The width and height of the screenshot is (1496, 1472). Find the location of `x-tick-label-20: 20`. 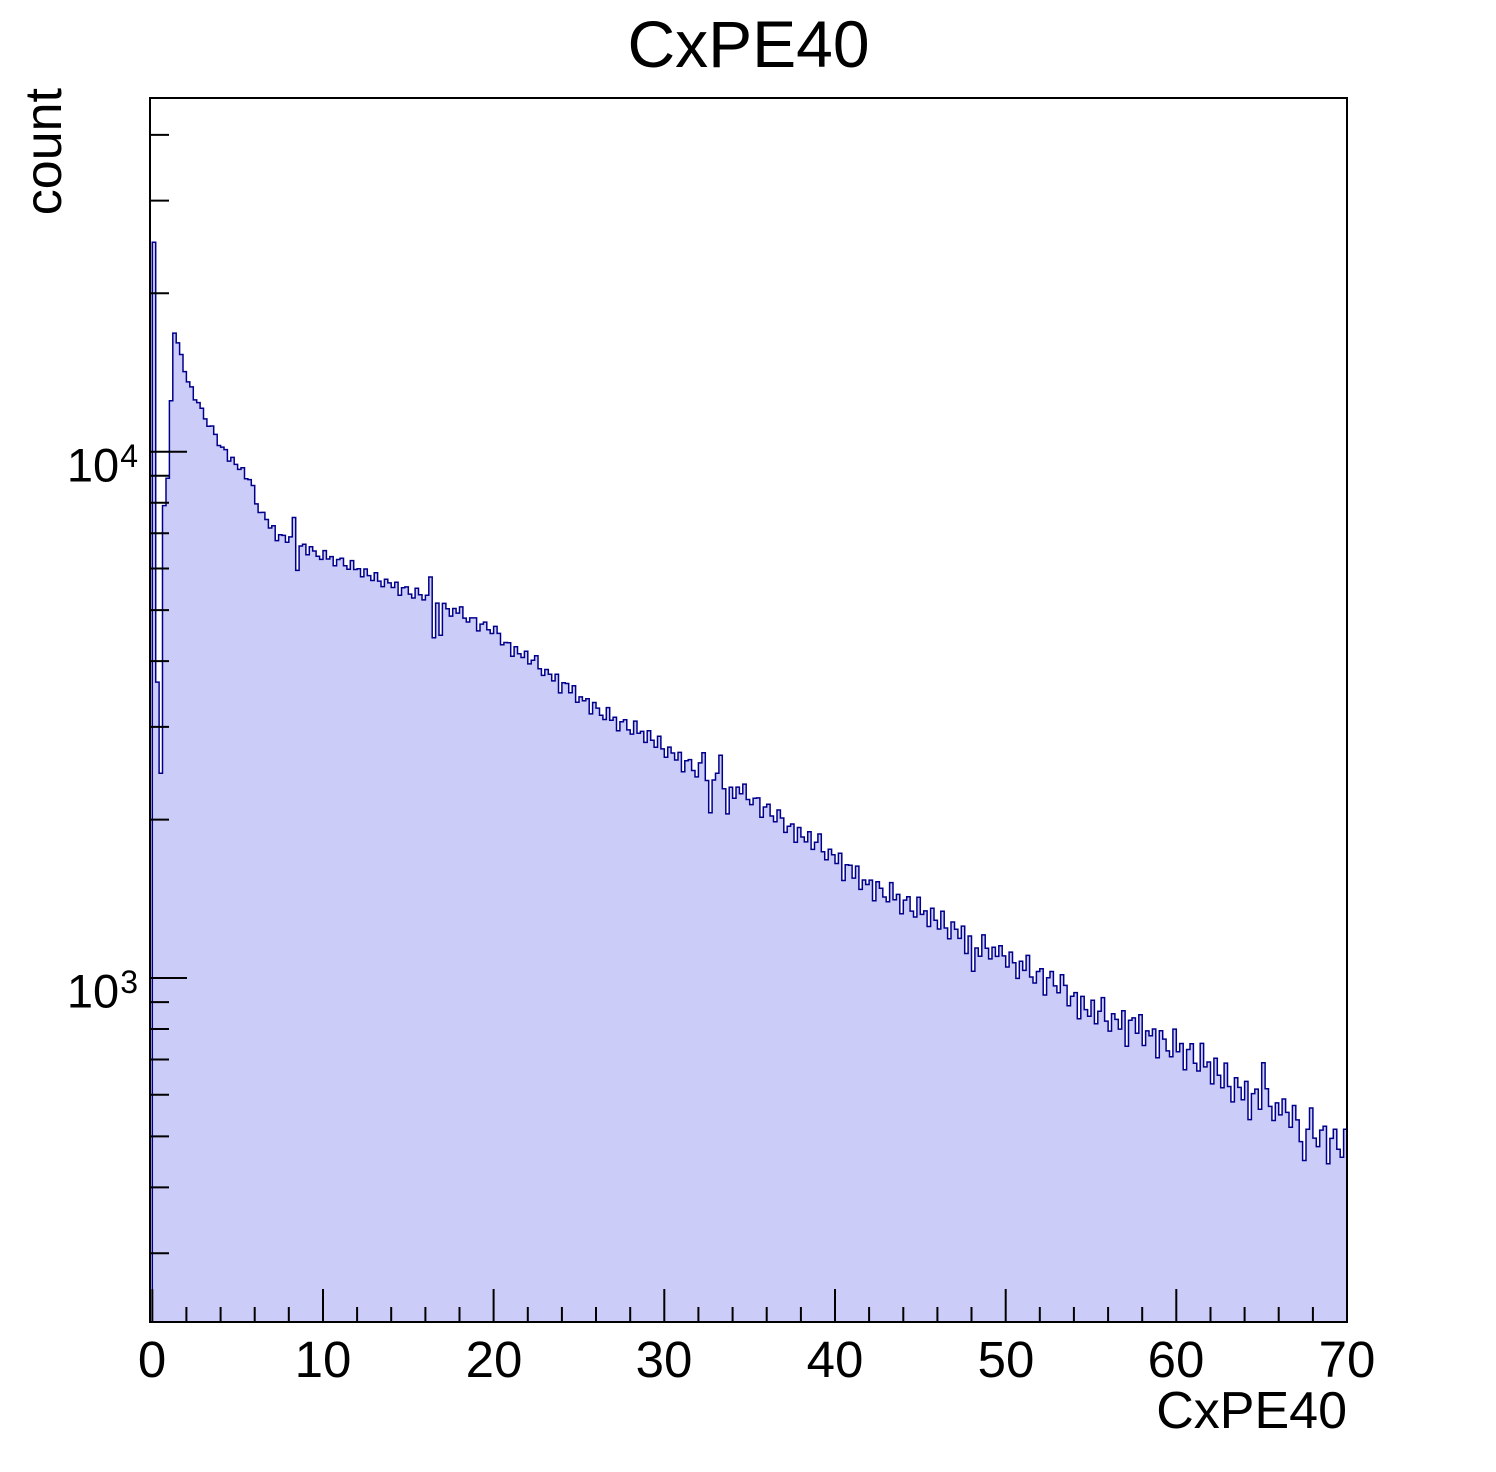

x-tick-label-20: 20 is located at coordinates (494, 1359).